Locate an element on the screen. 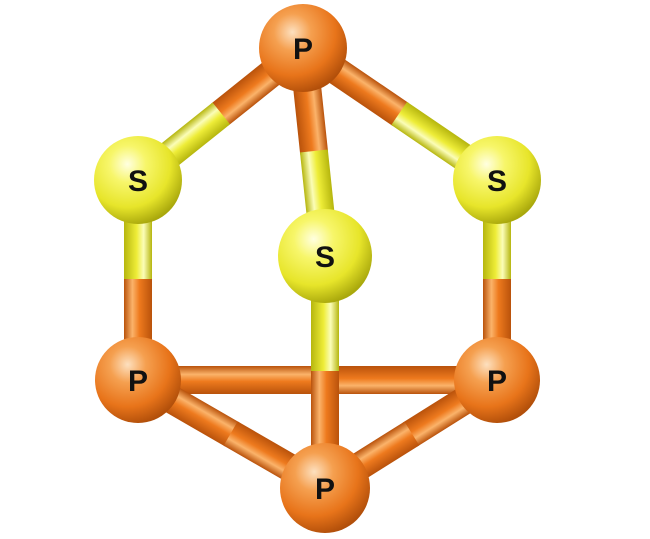  atom-s-center: S is located at coordinates (325, 256).